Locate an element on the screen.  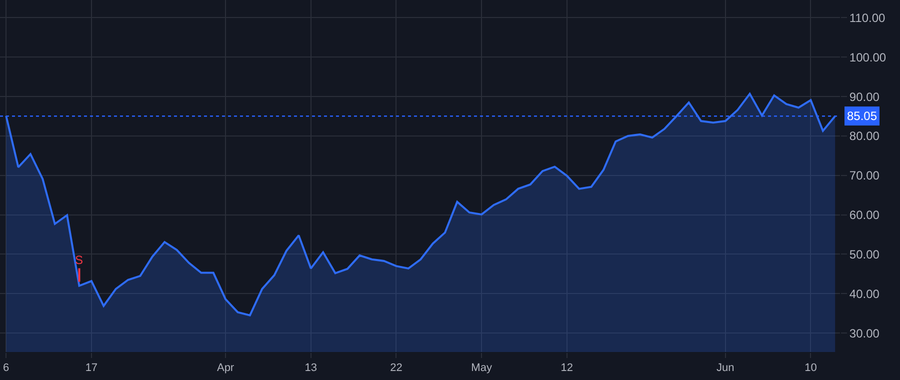
x-tick-label: 6 is located at coordinates (6, 368).